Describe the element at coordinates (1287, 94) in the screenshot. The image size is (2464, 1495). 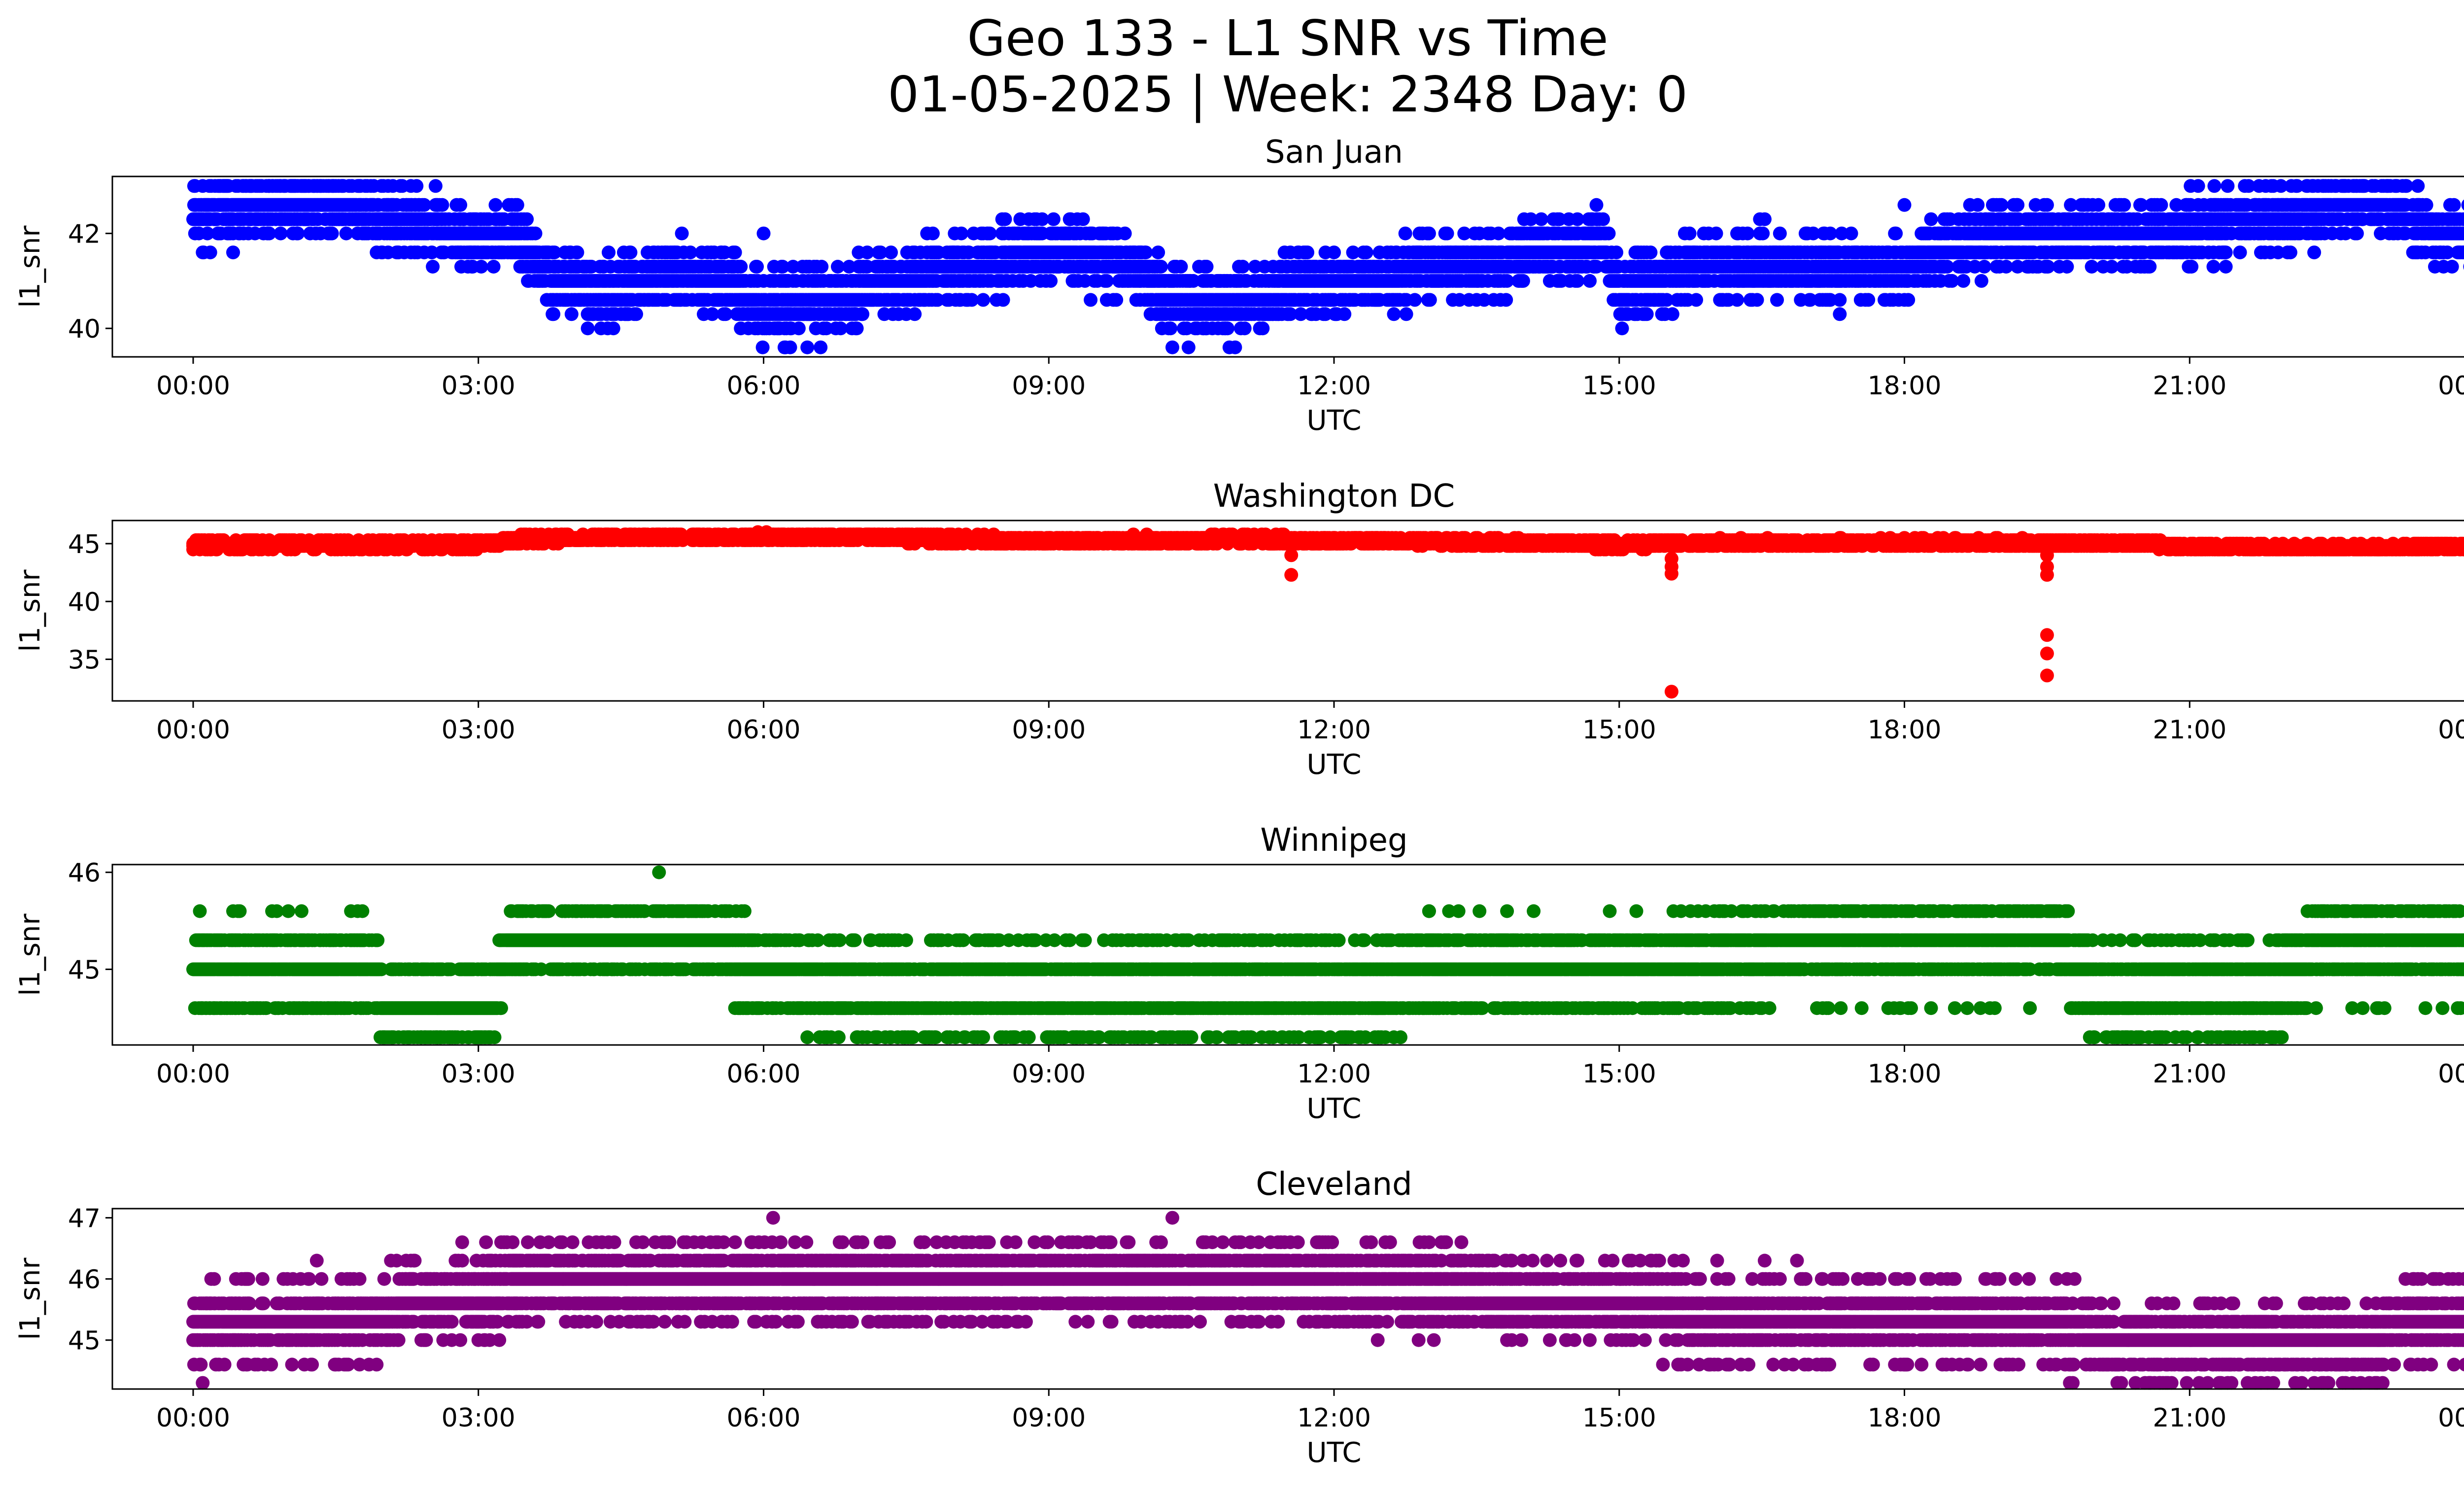
I see `chart-title-line2: 01-05-2025 | Week: 2348 Day: 0` at that location.